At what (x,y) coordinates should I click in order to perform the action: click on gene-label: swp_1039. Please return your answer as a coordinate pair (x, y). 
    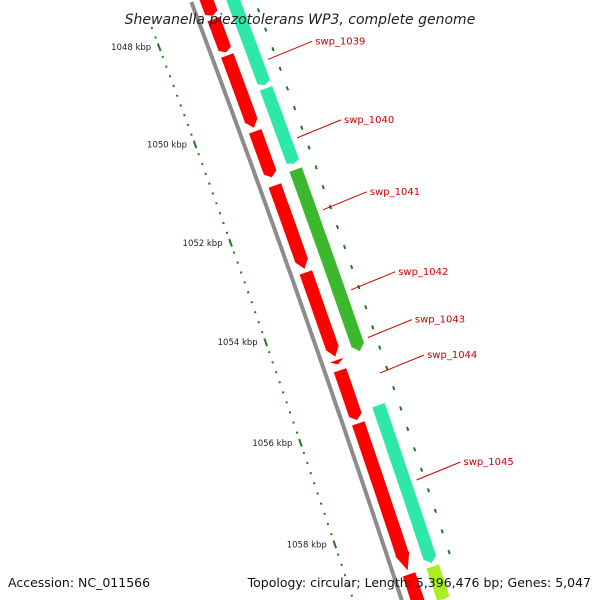
    Looking at the image, I should click on (340, 41).